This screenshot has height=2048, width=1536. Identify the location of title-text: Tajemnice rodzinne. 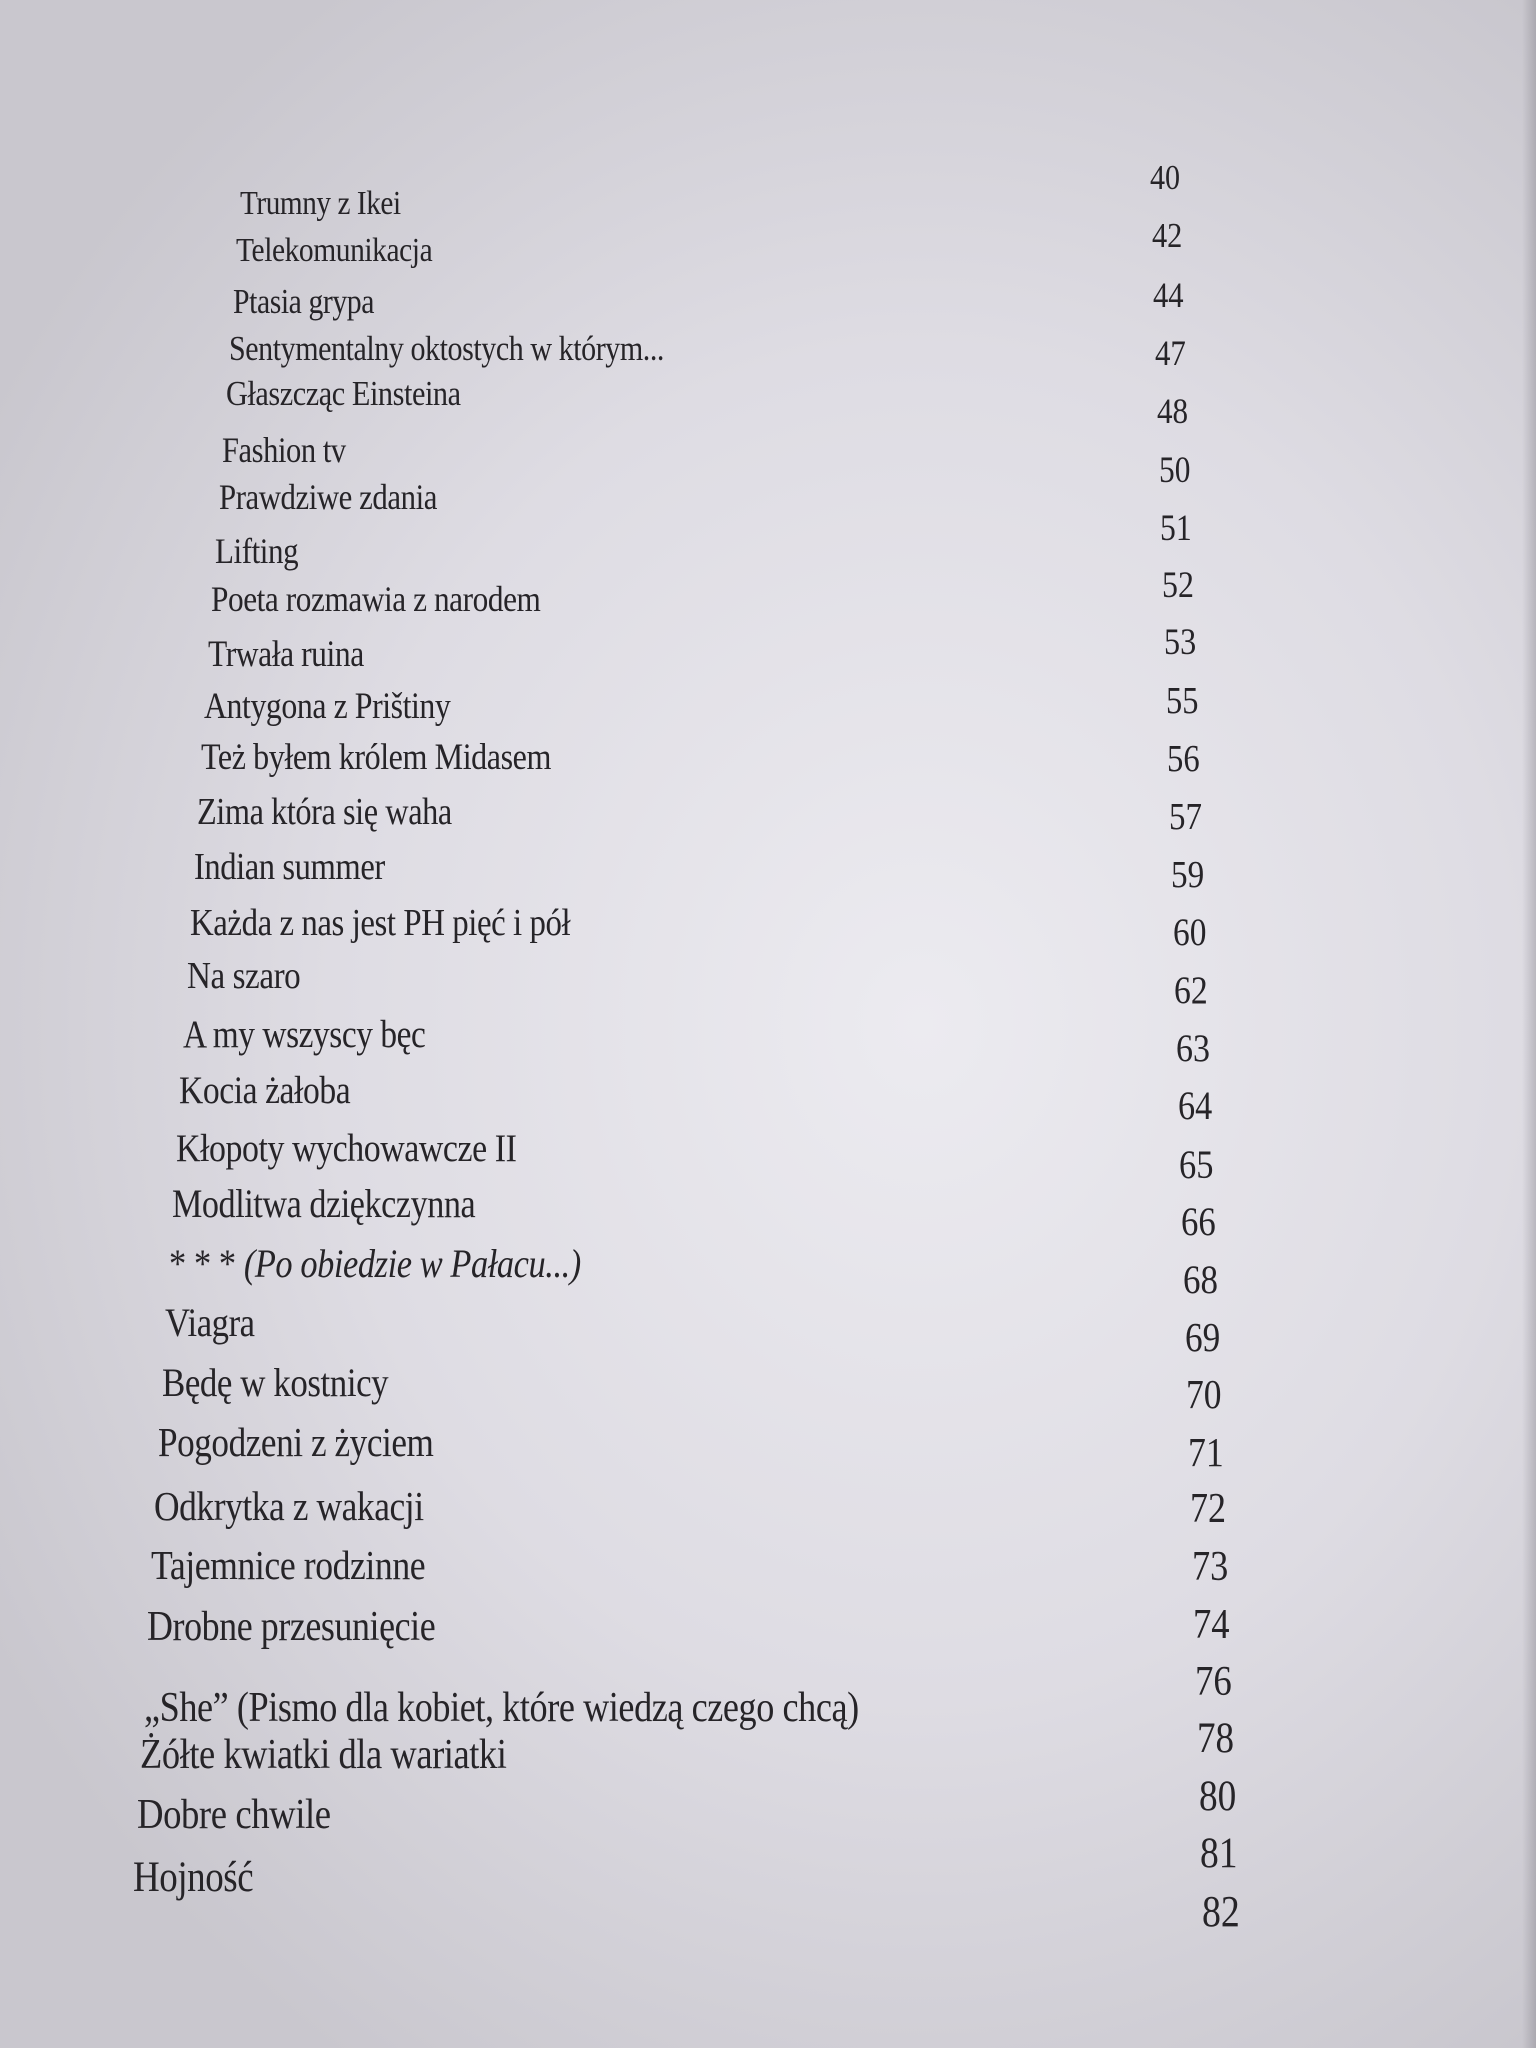
(288, 1565).